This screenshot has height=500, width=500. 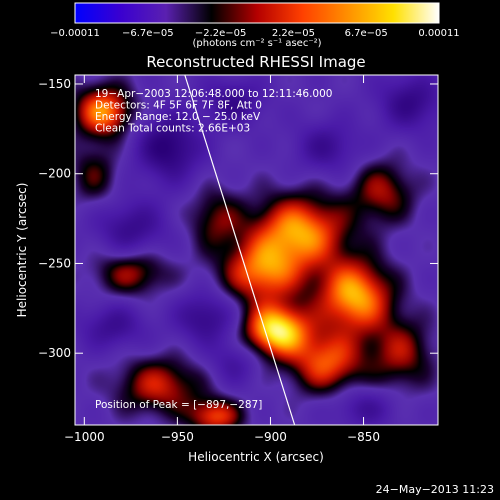 What do you see at coordinates (178, 117) in the screenshot?
I see `annotation-line: Energy Range: 12.0 − 25.0 keV` at bounding box center [178, 117].